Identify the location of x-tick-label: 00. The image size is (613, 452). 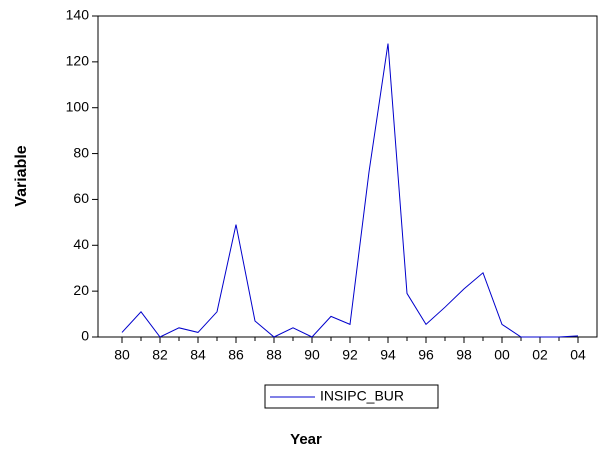
(502, 355).